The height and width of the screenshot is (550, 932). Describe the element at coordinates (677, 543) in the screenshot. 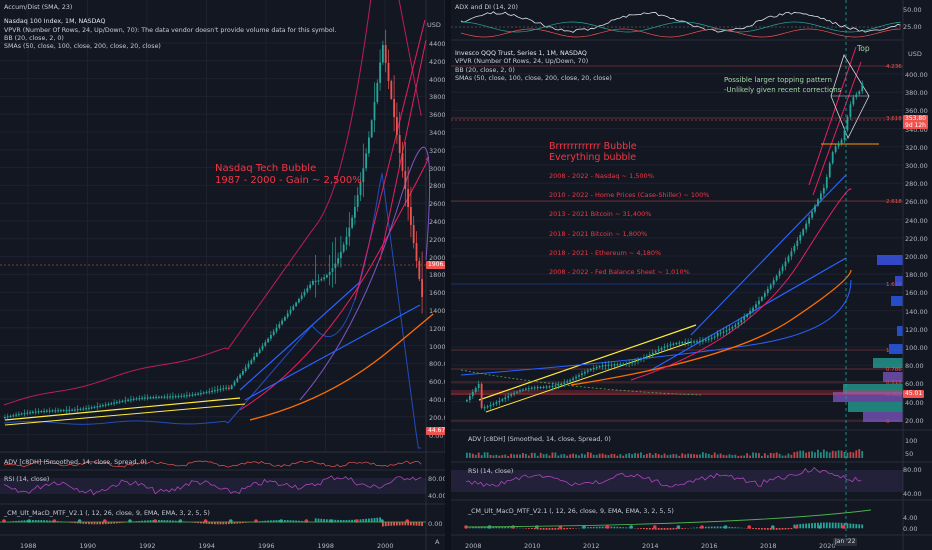

I see `right-time-axis: 2008 2010 2012 2014 2016 2018 2020` at that location.